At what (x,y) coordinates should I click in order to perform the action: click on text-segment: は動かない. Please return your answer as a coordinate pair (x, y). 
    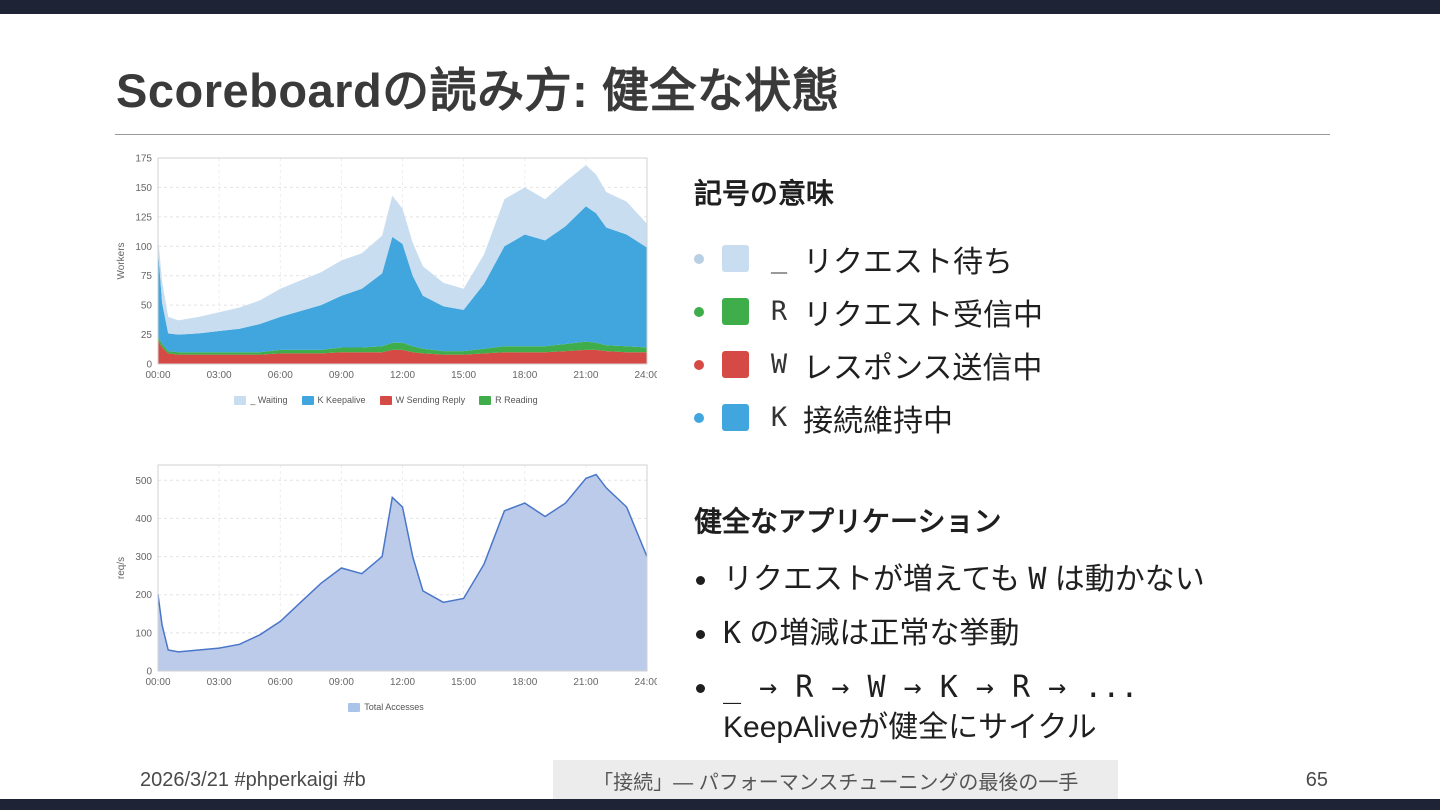
    Looking at the image, I should click on (1125, 579).